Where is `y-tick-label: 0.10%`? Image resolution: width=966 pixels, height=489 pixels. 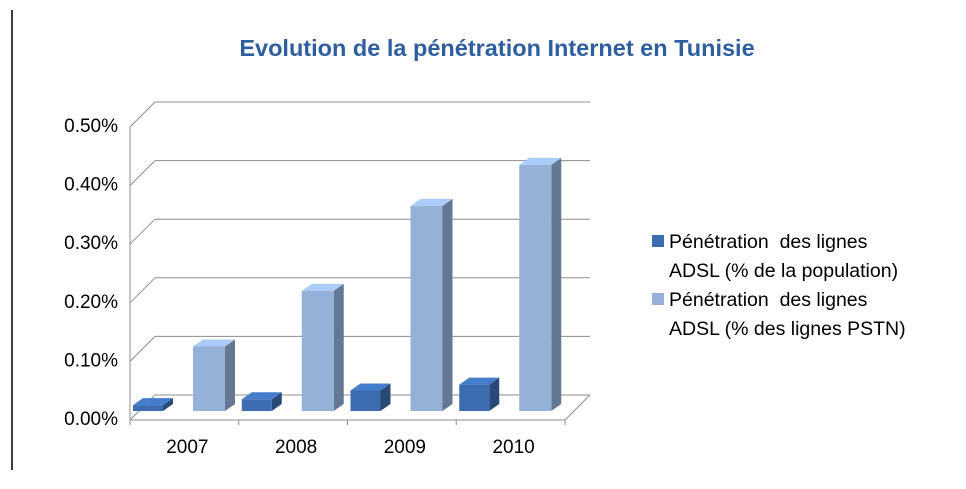 y-tick-label: 0.10% is located at coordinates (91, 360).